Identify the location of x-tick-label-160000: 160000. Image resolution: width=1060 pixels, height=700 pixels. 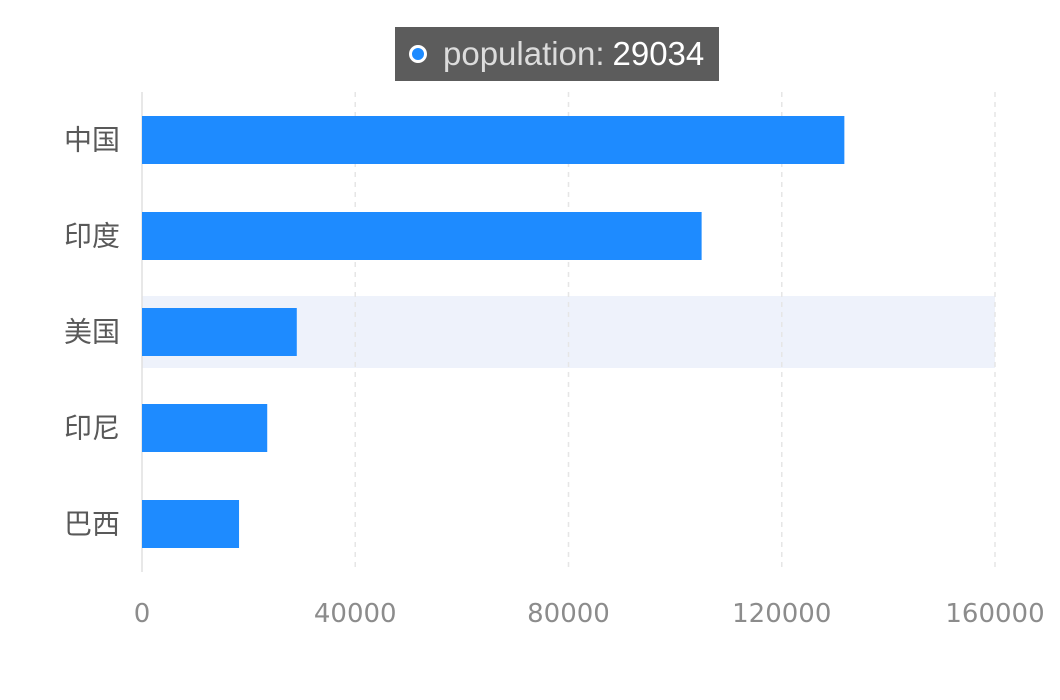
(994, 614).